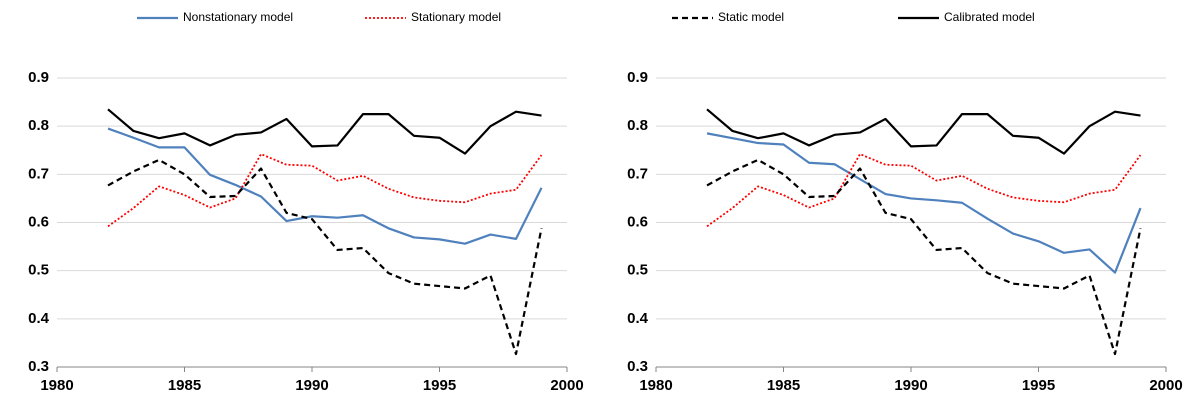 This screenshot has width=1193, height=403. Describe the element at coordinates (238, 17) in the screenshot. I see `legend-label: Nonstationary model` at that location.